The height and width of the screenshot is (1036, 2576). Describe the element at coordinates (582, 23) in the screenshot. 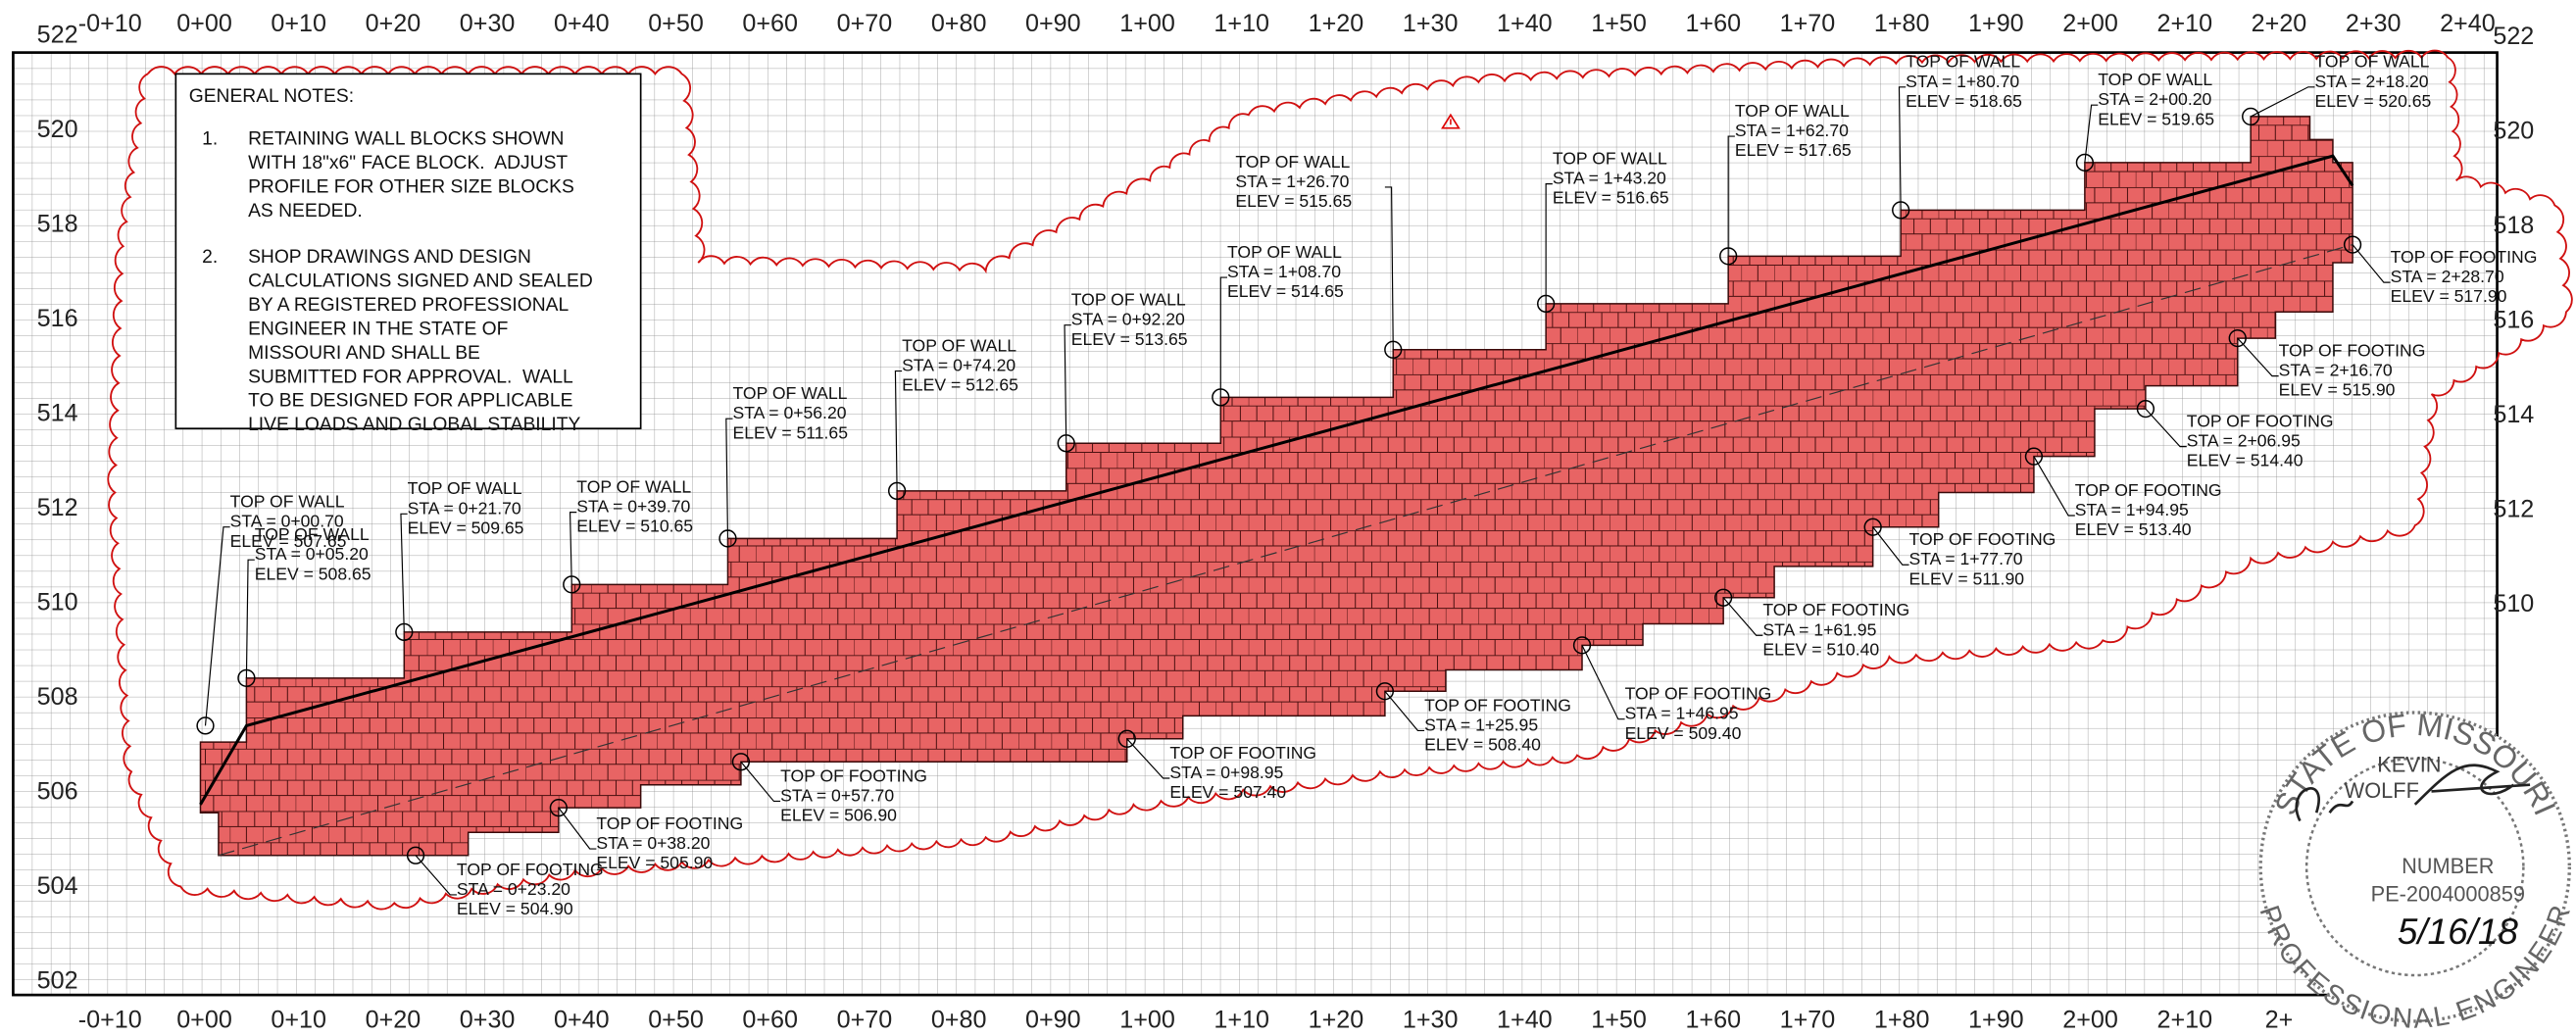

I see `station-label-top: 0+40` at that location.